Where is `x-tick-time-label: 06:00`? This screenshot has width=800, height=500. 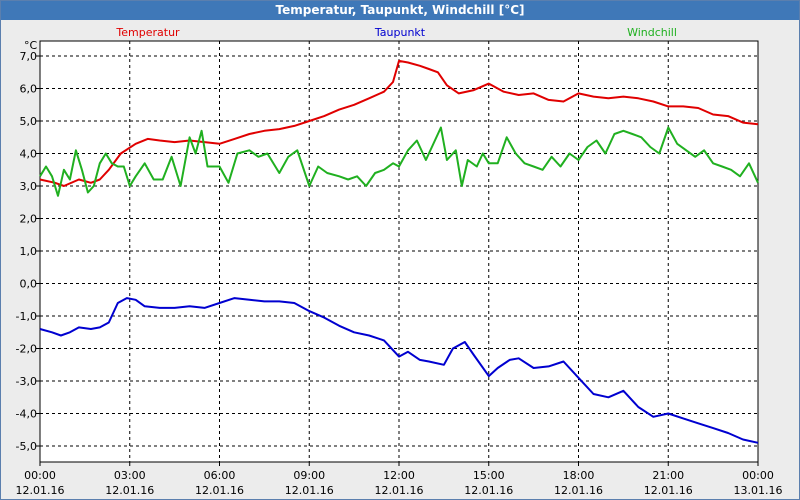
x-tick-time-label: 06:00 is located at coordinates (220, 475).